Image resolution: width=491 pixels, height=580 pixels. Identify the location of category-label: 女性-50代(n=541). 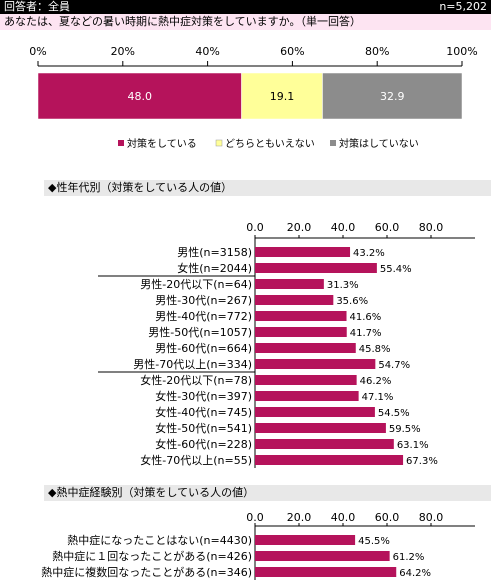
(203, 428).